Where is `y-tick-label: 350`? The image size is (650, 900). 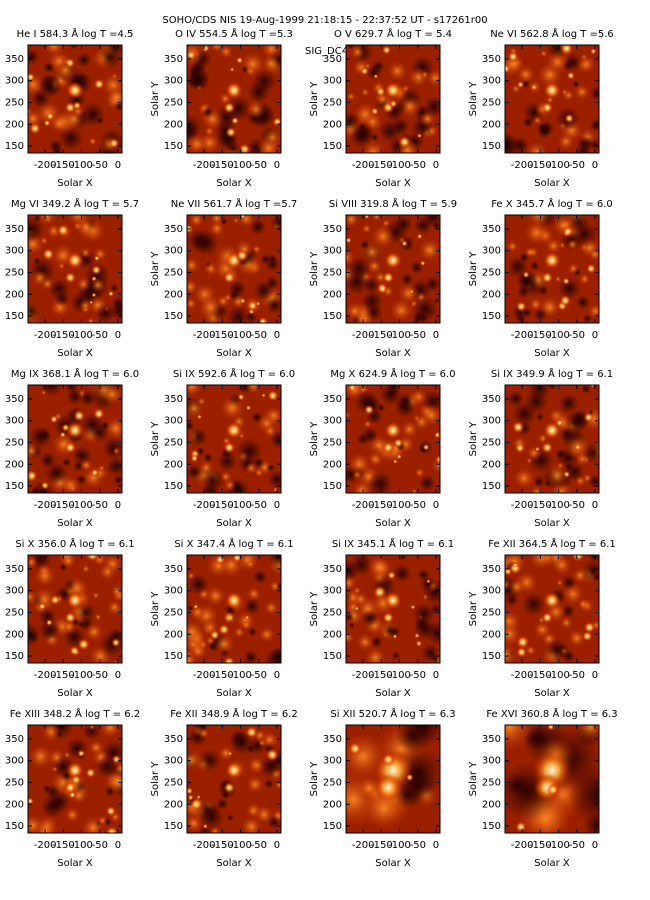
y-tick-label: 350 is located at coordinates (14, 569).